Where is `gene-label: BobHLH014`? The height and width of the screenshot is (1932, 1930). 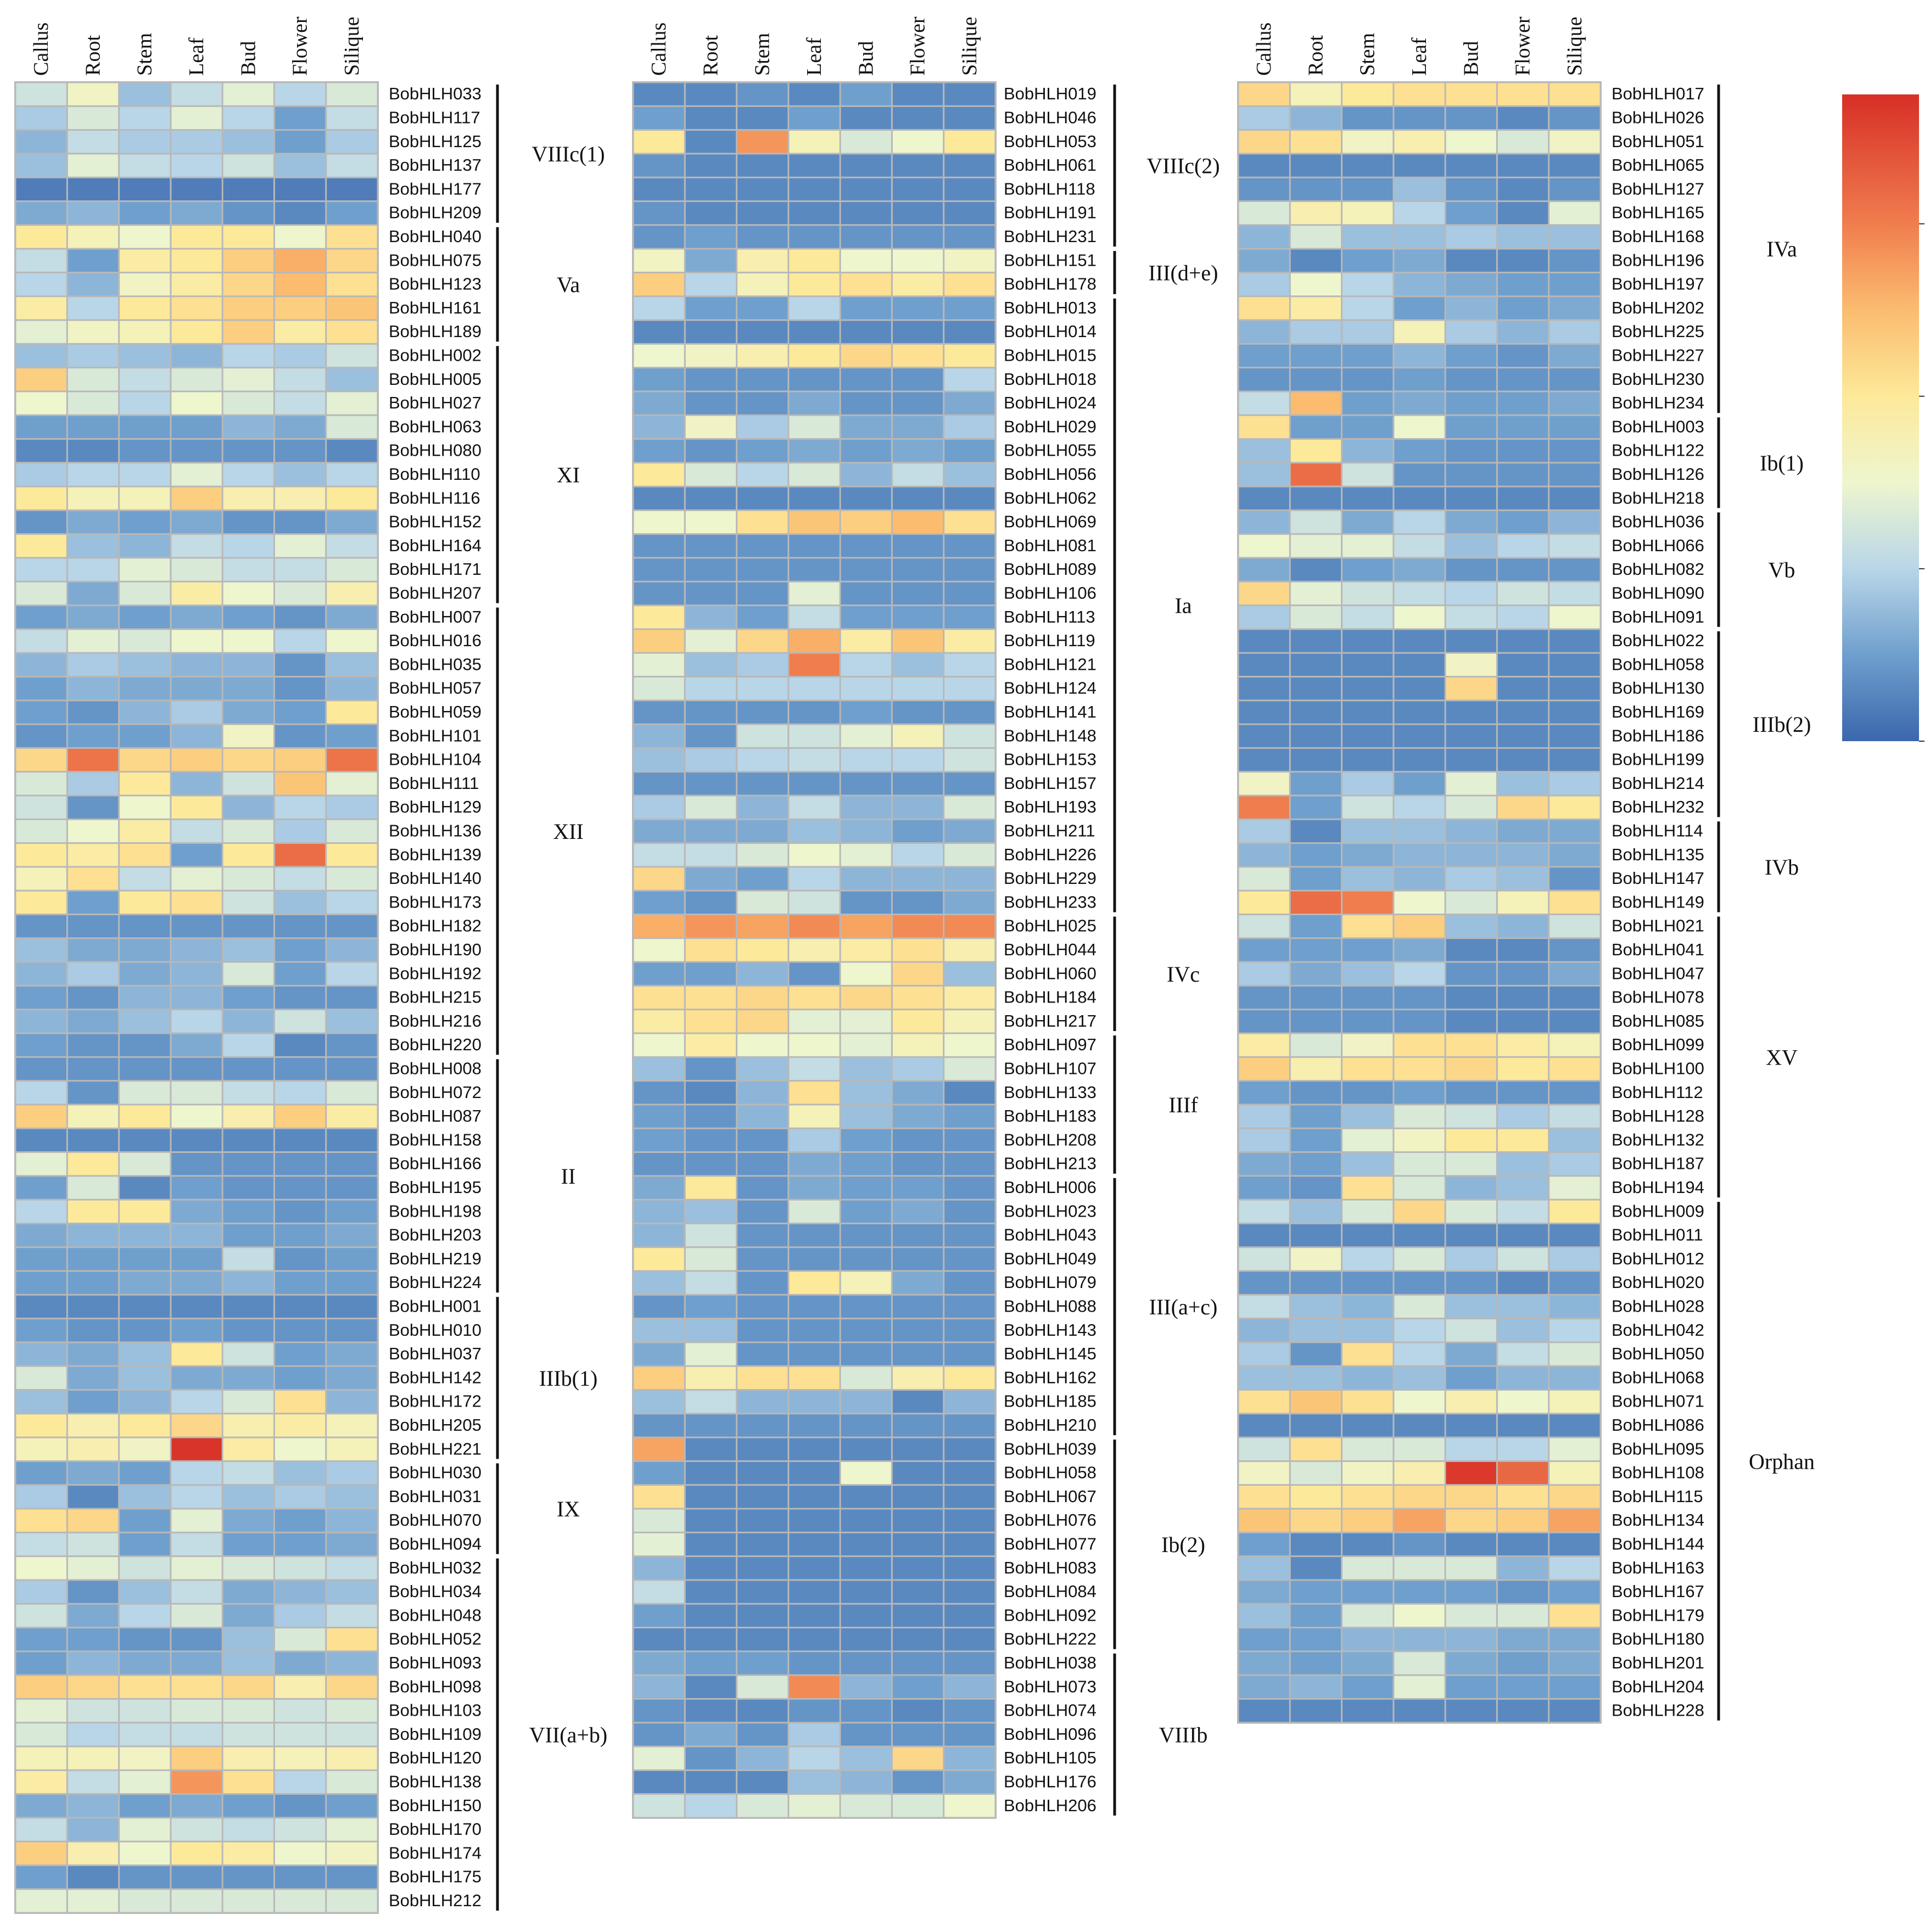 gene-label: BobHLH014 is located at coordinates (1050, 332).